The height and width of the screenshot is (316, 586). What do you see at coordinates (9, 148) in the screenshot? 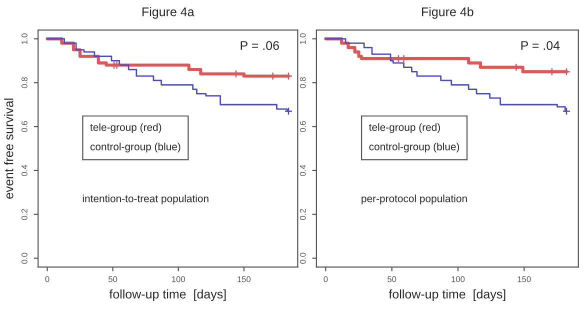
I see `y-axis-title: event free survival` at bounding box center [9, 148].